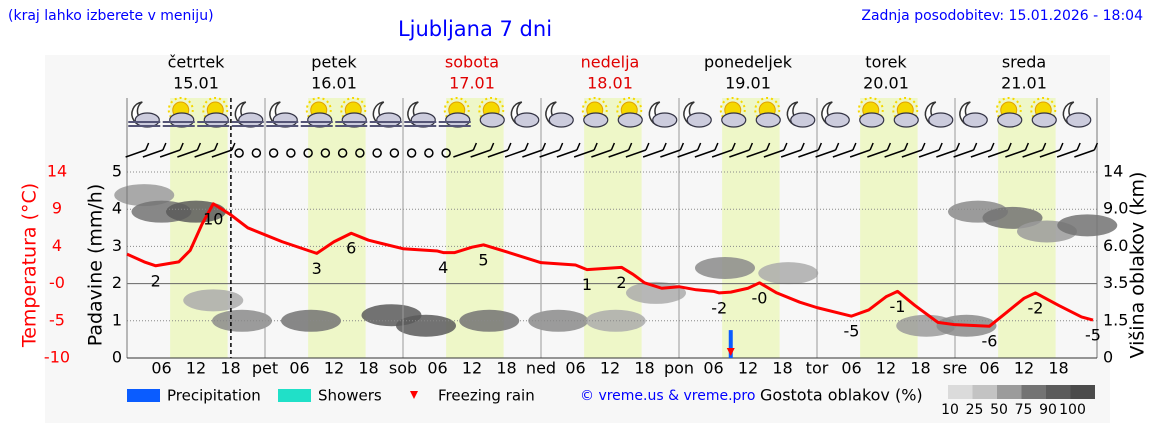 The height and width of the screenshot is (443, 1152). Describe the element at coordinates (1108, 357) in the screenshot. I see `y2-tick-label: 0` at that location.